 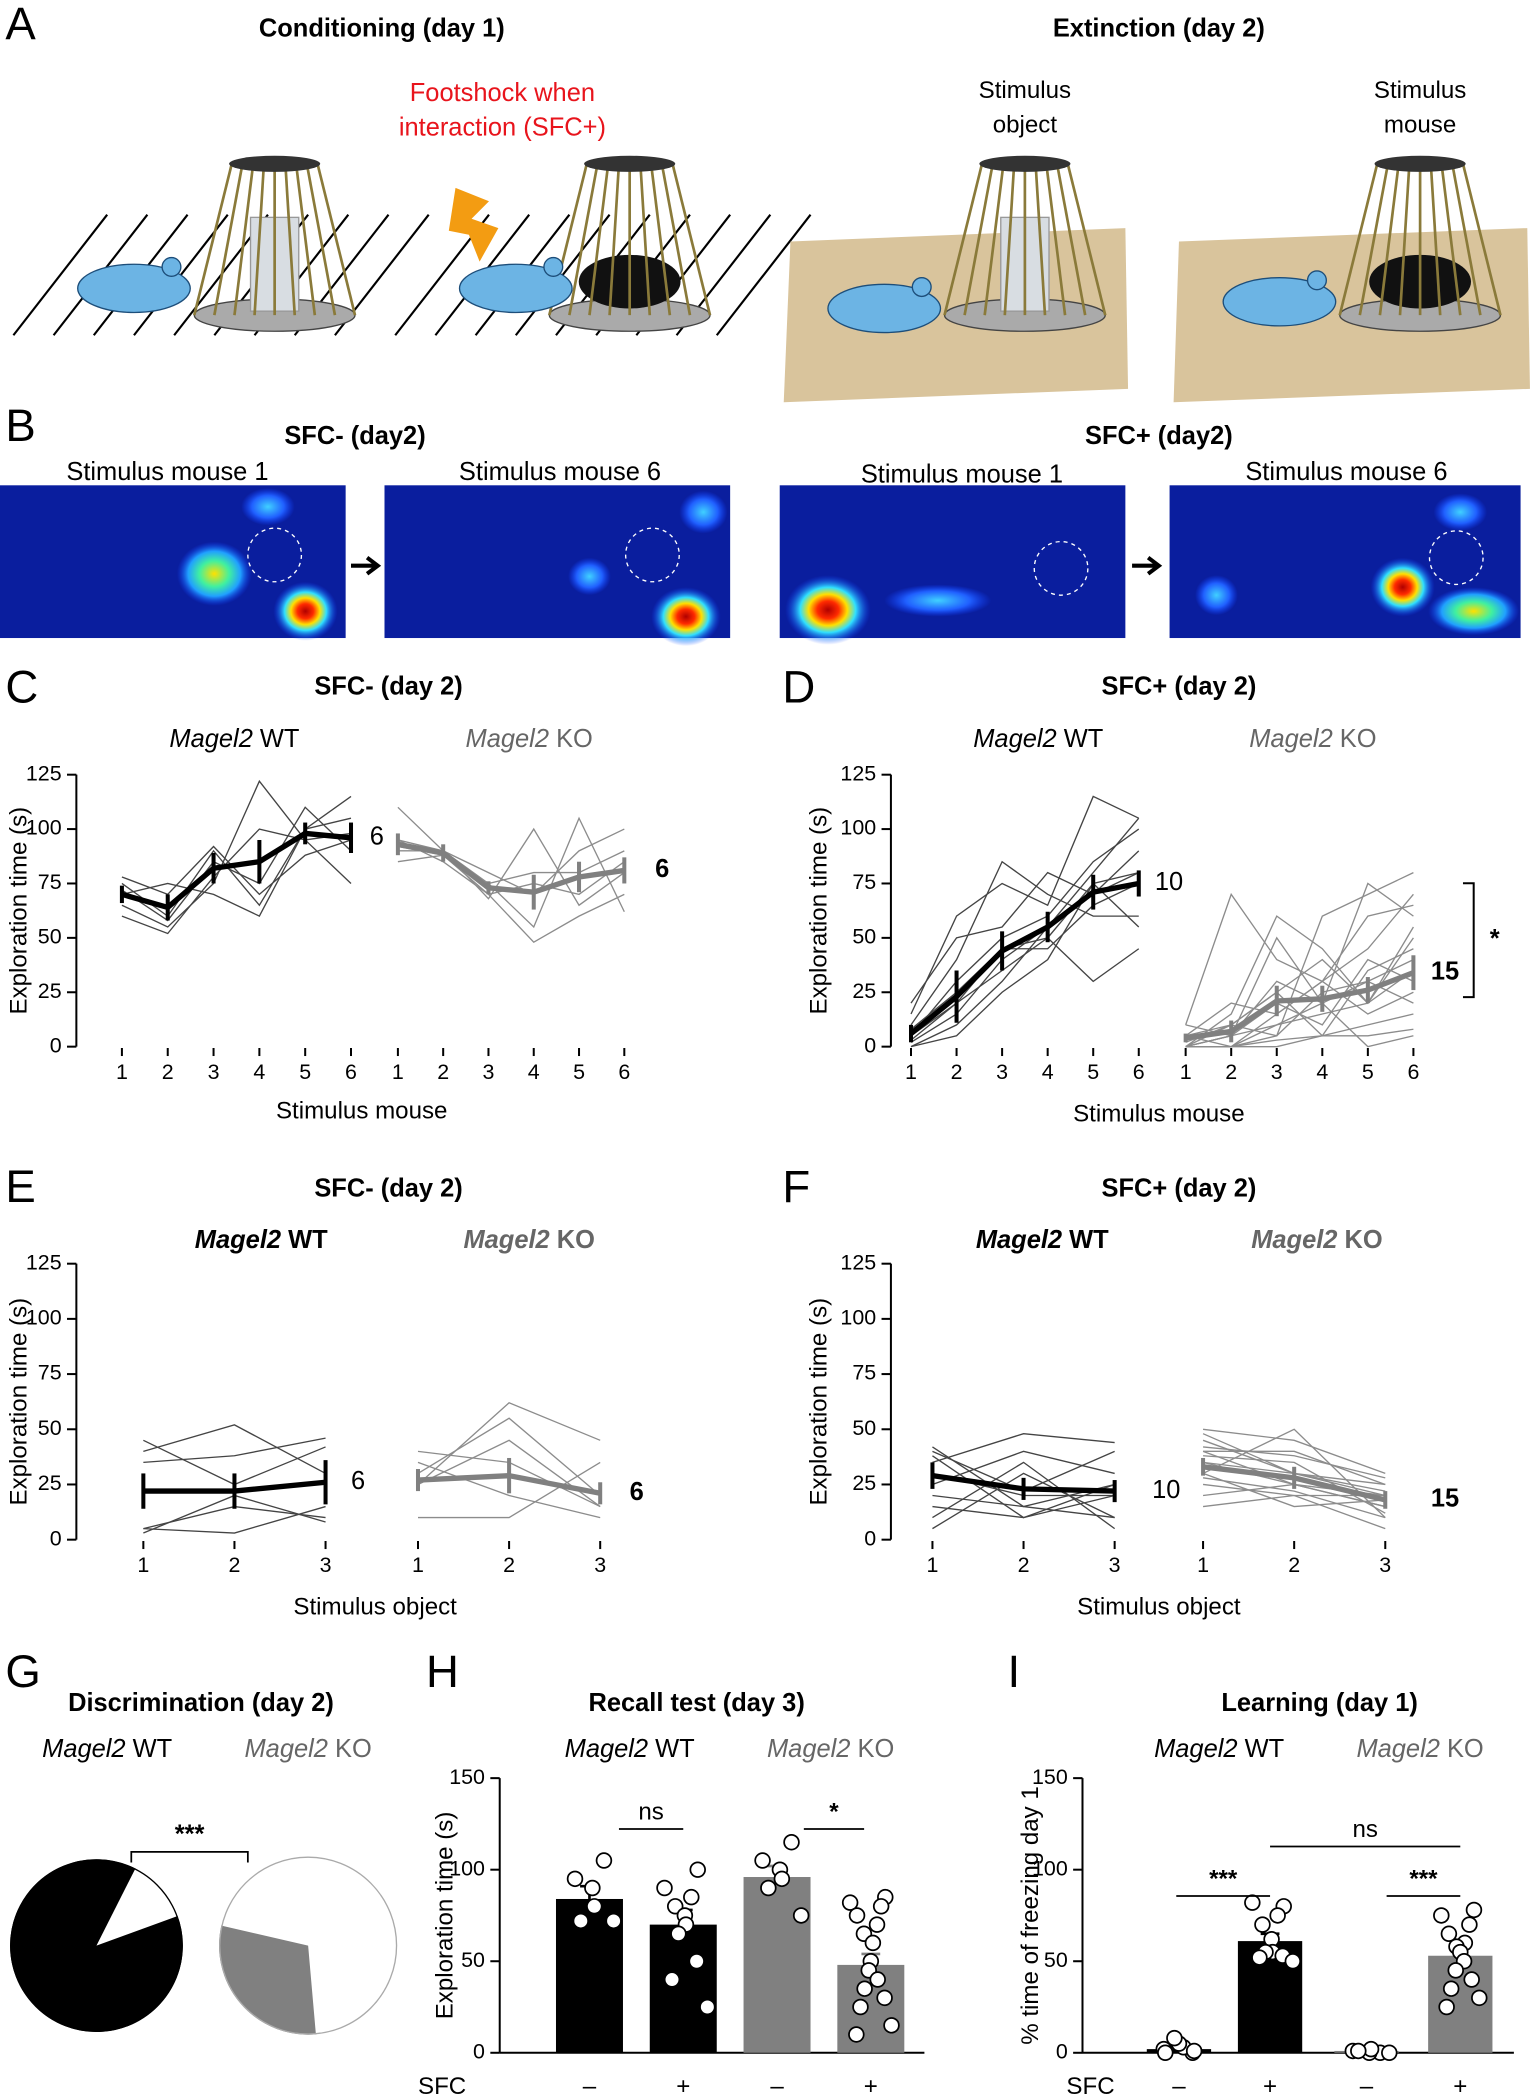 What do you see at coordinates (506, 1240) in the screenshot?
I see `gene-name: Magel2` at bounding box center [506, 1240].